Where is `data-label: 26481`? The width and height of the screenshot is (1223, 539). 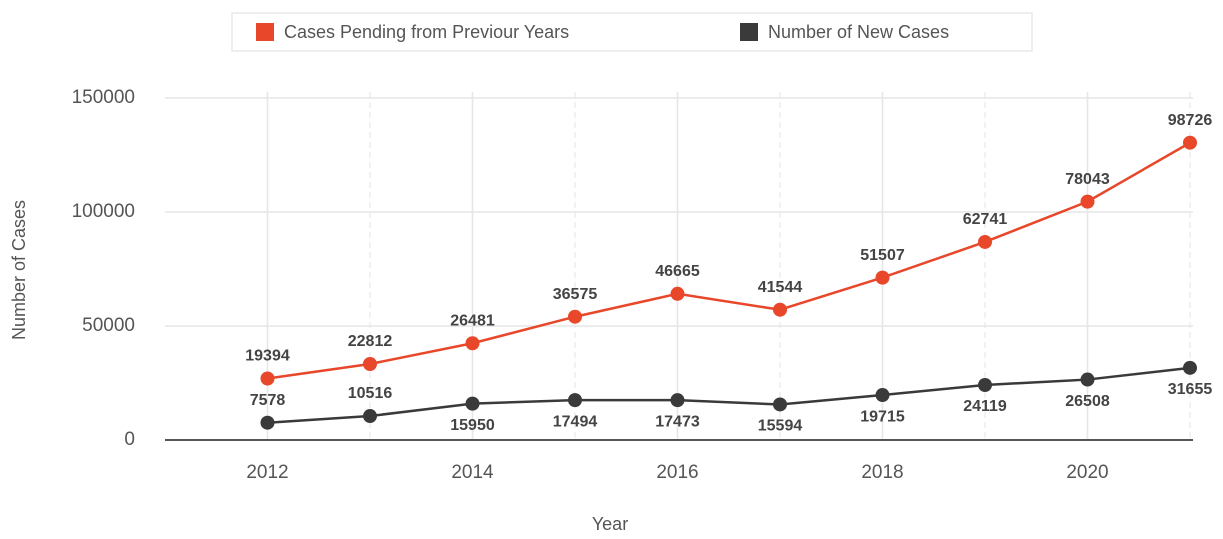 data-label: 26481 is located at coordinates (472, 320).